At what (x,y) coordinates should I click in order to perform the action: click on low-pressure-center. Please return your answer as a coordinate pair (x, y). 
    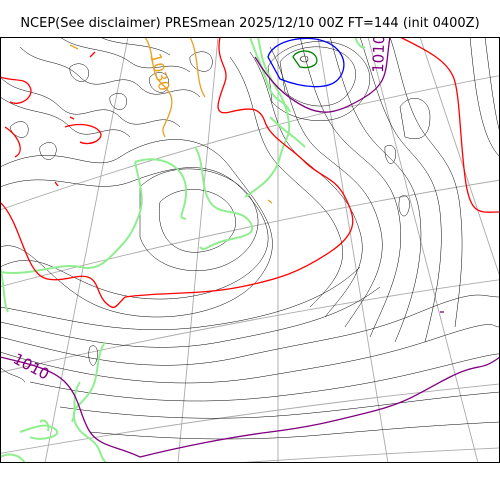
    Looking at the image, I should click on (306, 62).